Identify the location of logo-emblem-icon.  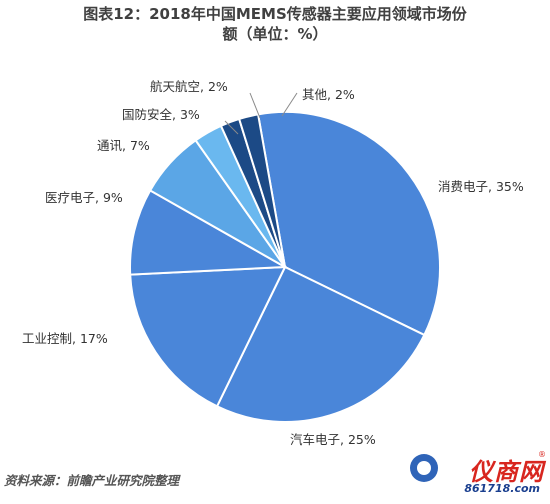
(424, 468).